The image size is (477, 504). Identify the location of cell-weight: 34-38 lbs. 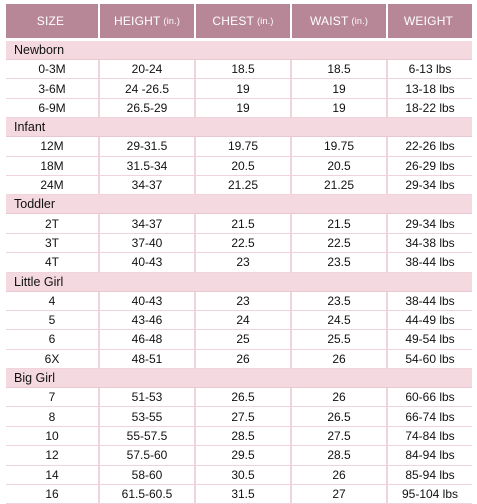
(430, 242).